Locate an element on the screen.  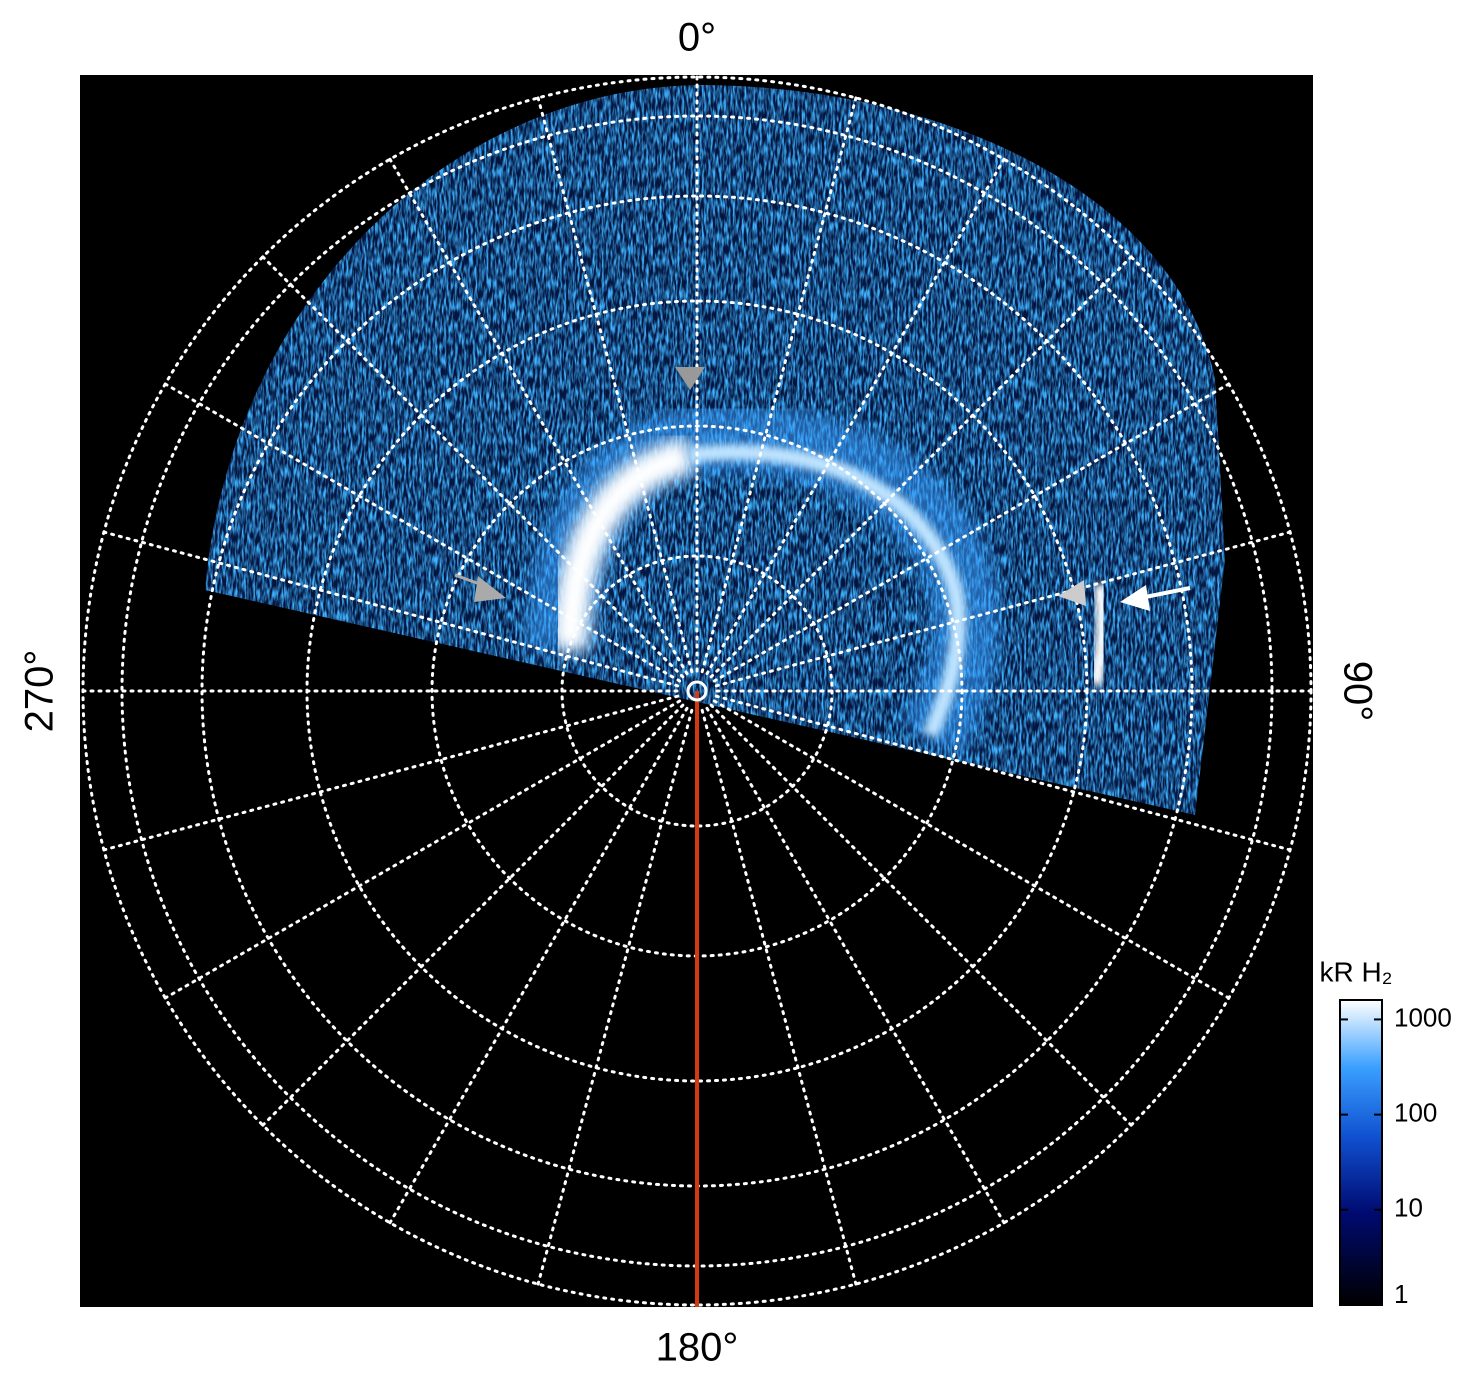
colorbar-title: kR H₂ is located at coordinates (1355, 971).